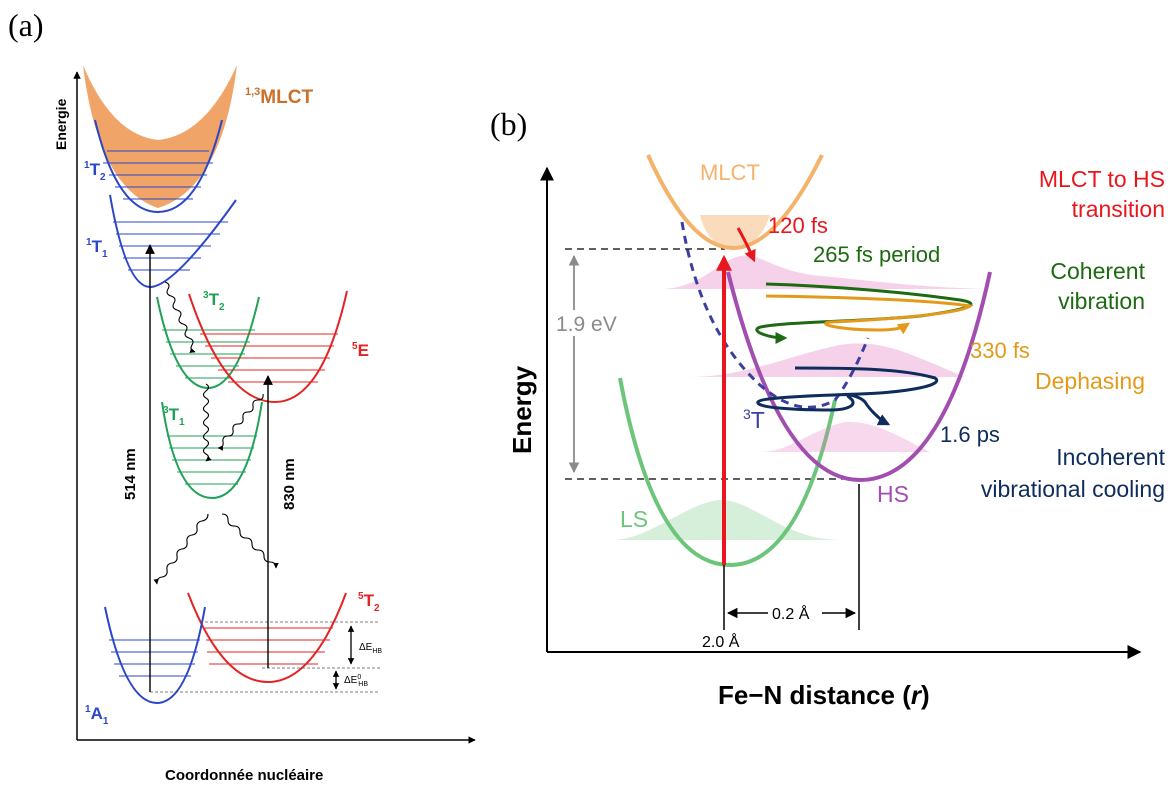 This screenshot has height=789, width=1174. I want to click on hs-wavepacket-mid, so click(827, 360).